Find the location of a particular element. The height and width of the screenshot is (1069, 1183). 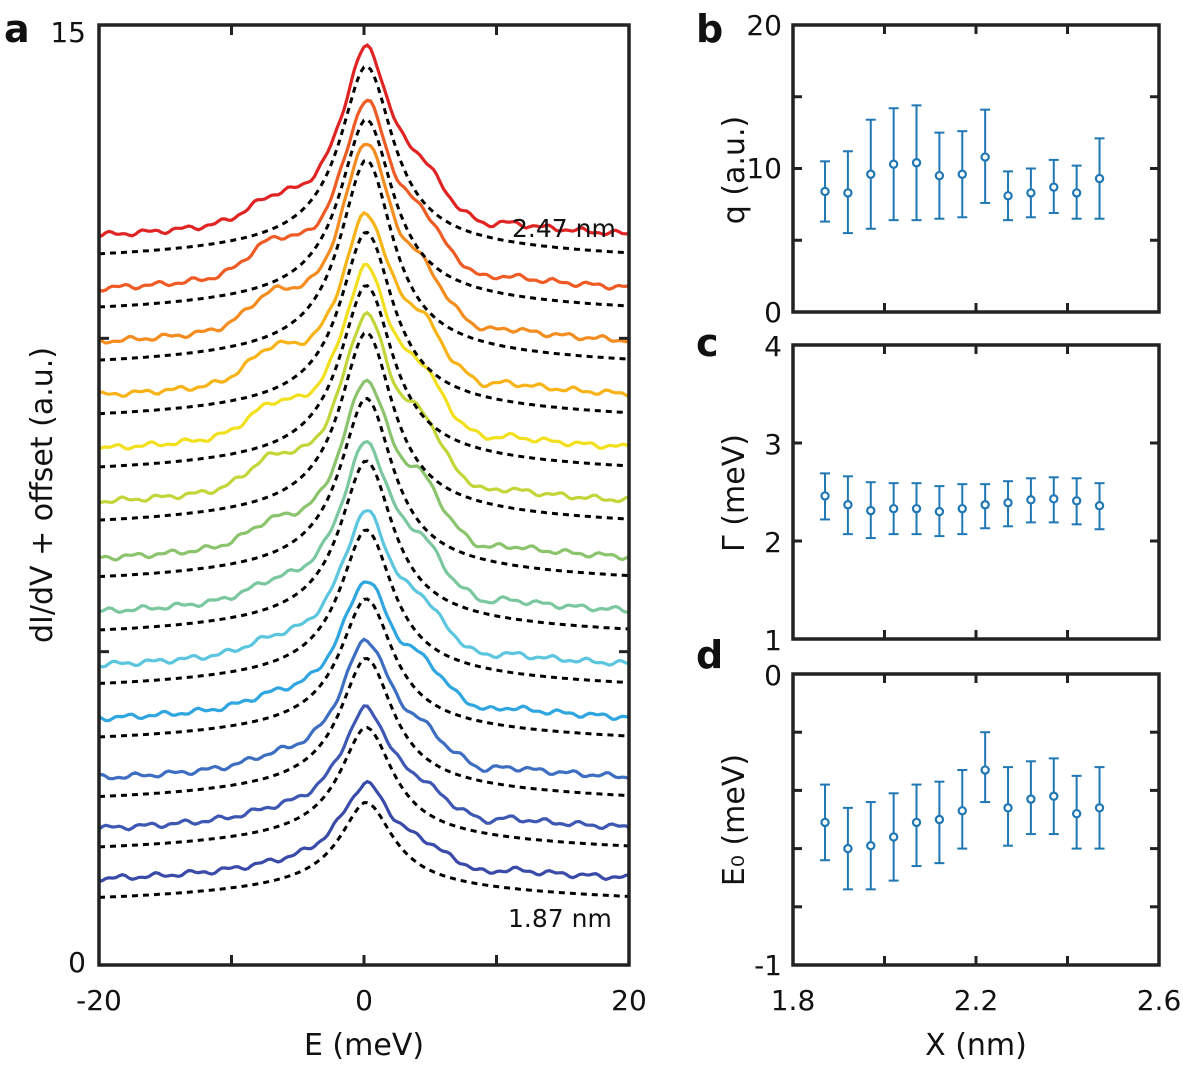

panel-c-ticks is located at coordinates (976, 492).